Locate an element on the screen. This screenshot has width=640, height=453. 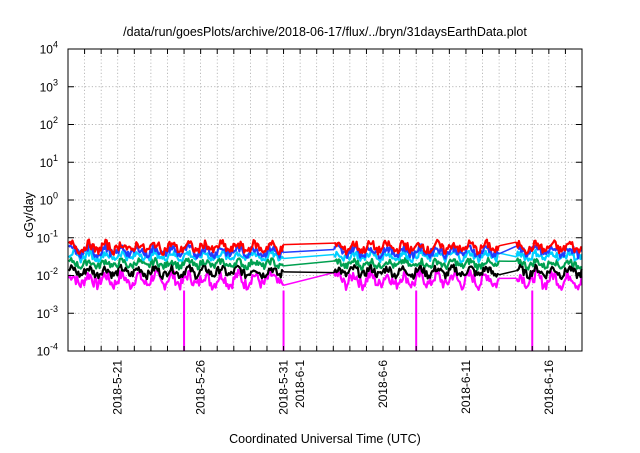
y-tick-labels: 10⁻⁴ 10⁻³ 10⁻² 10⁻¹ 10⁰ 10¹ 10² 10³ 10⁴ is located at coordinates (47, 199).